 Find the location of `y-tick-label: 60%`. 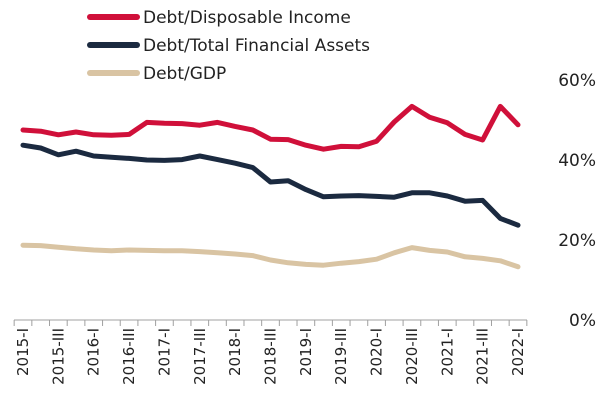

y-tick-label: 60% is located at coordinates (577, 81).